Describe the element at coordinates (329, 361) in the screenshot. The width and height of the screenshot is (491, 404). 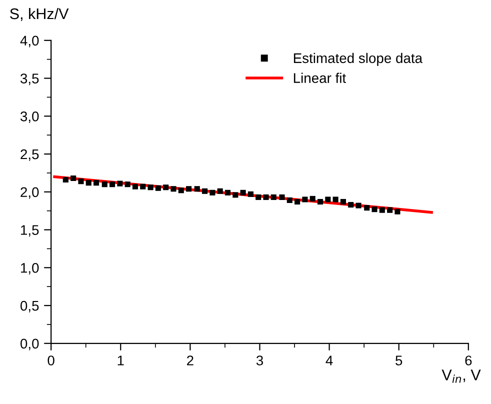
I see `x-tick-label: 4` at that location.